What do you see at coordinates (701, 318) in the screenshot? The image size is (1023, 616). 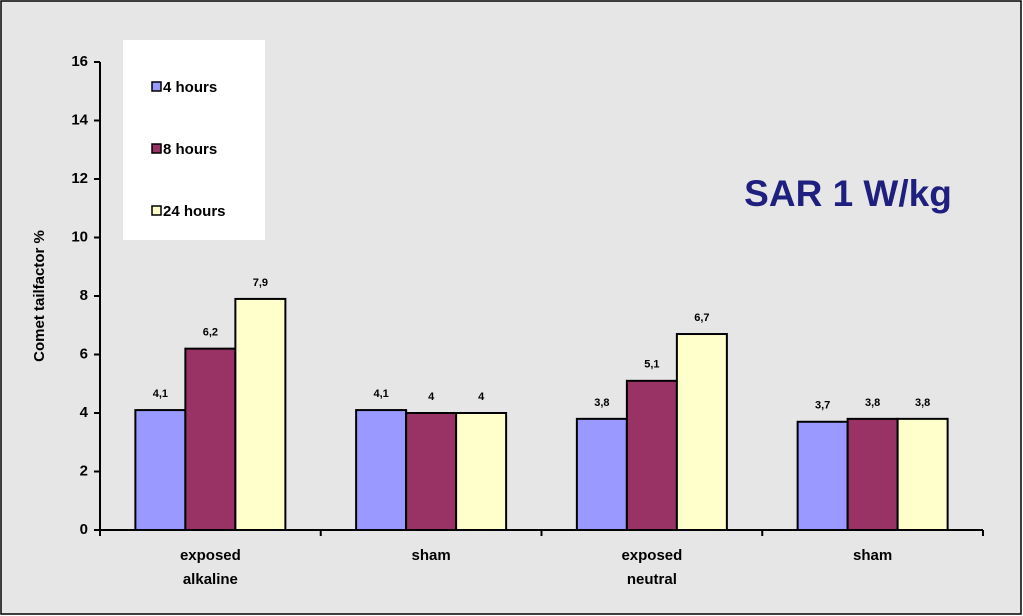 I see `value-label: 6,7` at bounding box center [701, 318].